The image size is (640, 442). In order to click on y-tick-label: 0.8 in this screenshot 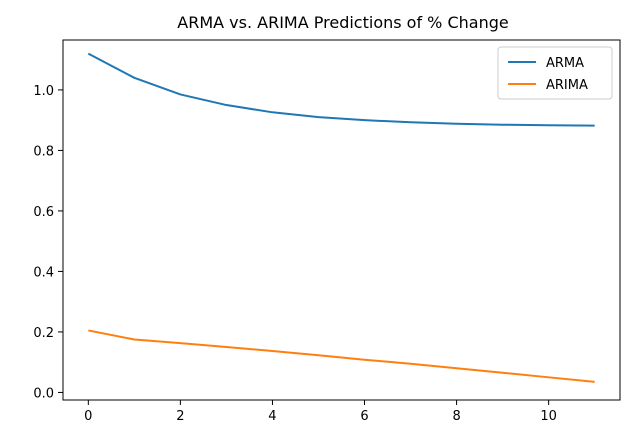, I will do `click(43, 151)`.